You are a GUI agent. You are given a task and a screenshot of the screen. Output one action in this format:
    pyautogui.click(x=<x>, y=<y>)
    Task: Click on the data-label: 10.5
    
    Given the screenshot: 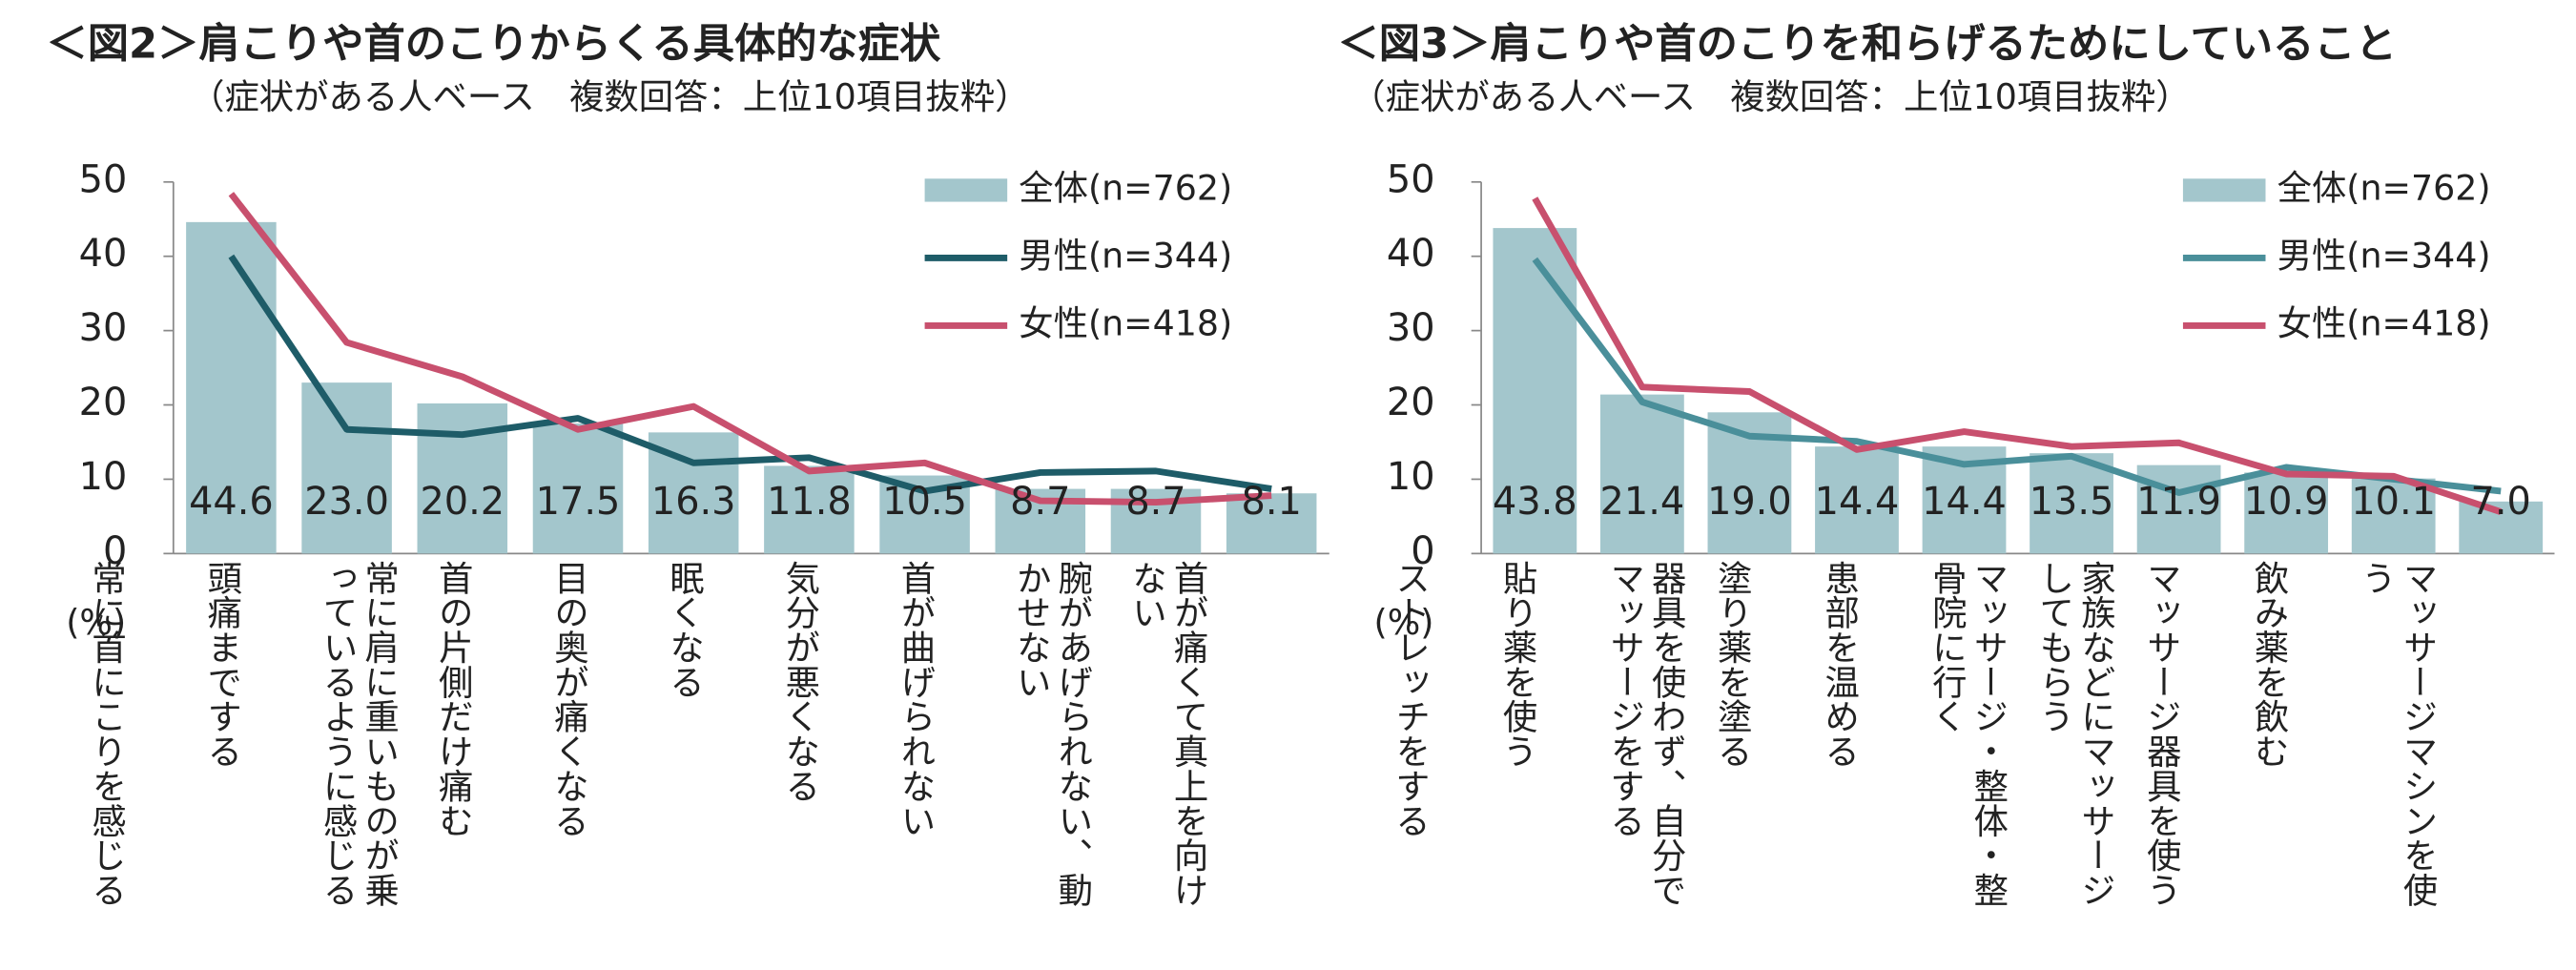 What is the action you would take?
    pyautogui.click(x=924, y=502)
    